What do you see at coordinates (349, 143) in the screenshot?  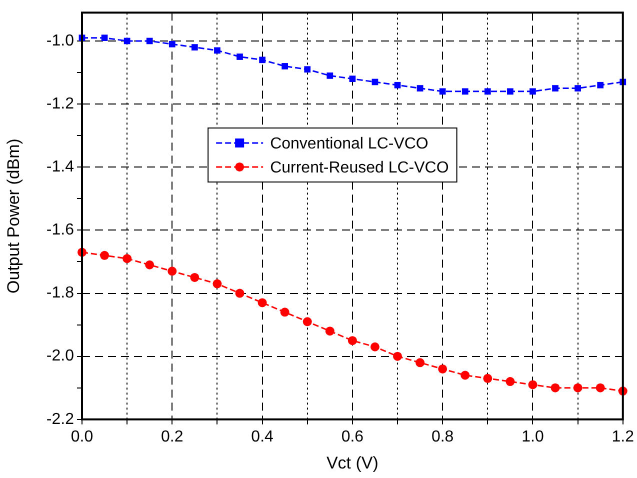 I see `legend-label: Conventional LC-VCO` at bounding box center [349, 143].